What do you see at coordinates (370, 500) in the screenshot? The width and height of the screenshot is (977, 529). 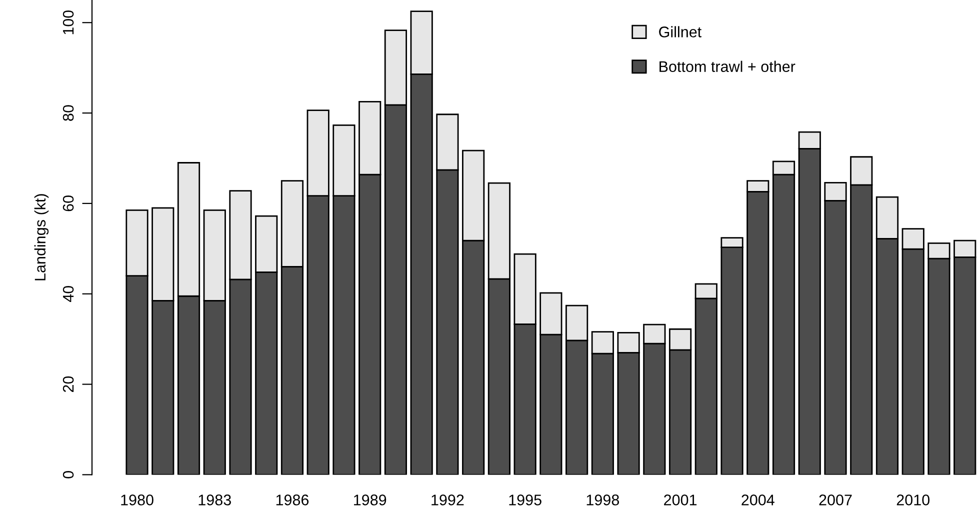 I see `x-tick-label: 1989` at bounding box center [370, 500].